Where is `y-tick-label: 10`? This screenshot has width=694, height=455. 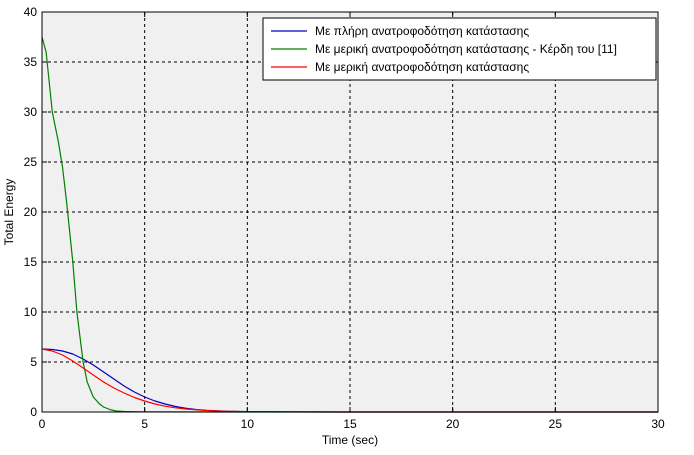 y-tick-label: 10 is located at coordinates (31, 312).